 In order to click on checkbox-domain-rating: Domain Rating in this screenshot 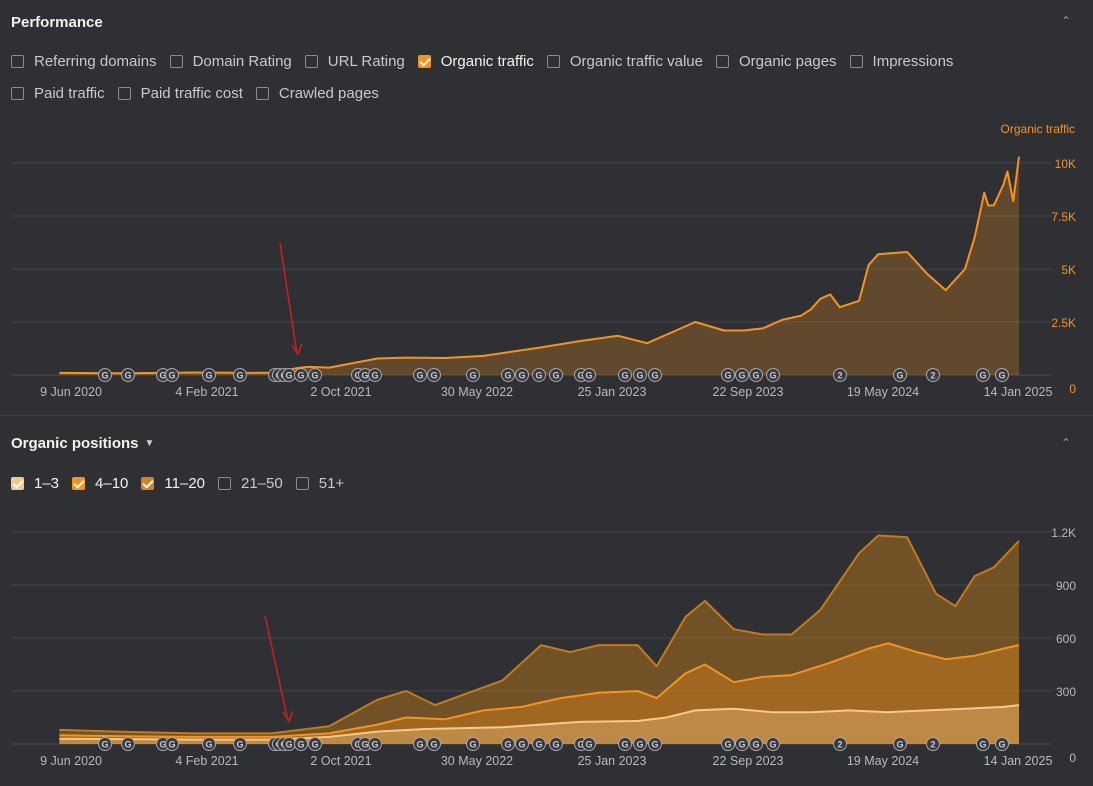, I will do `click(230, 61)`.